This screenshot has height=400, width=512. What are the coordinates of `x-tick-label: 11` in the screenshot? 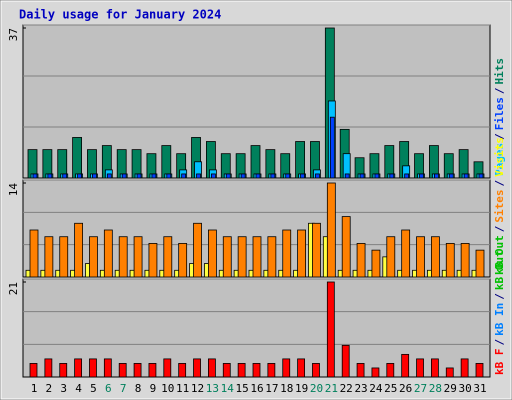 It's located at (182, 388).